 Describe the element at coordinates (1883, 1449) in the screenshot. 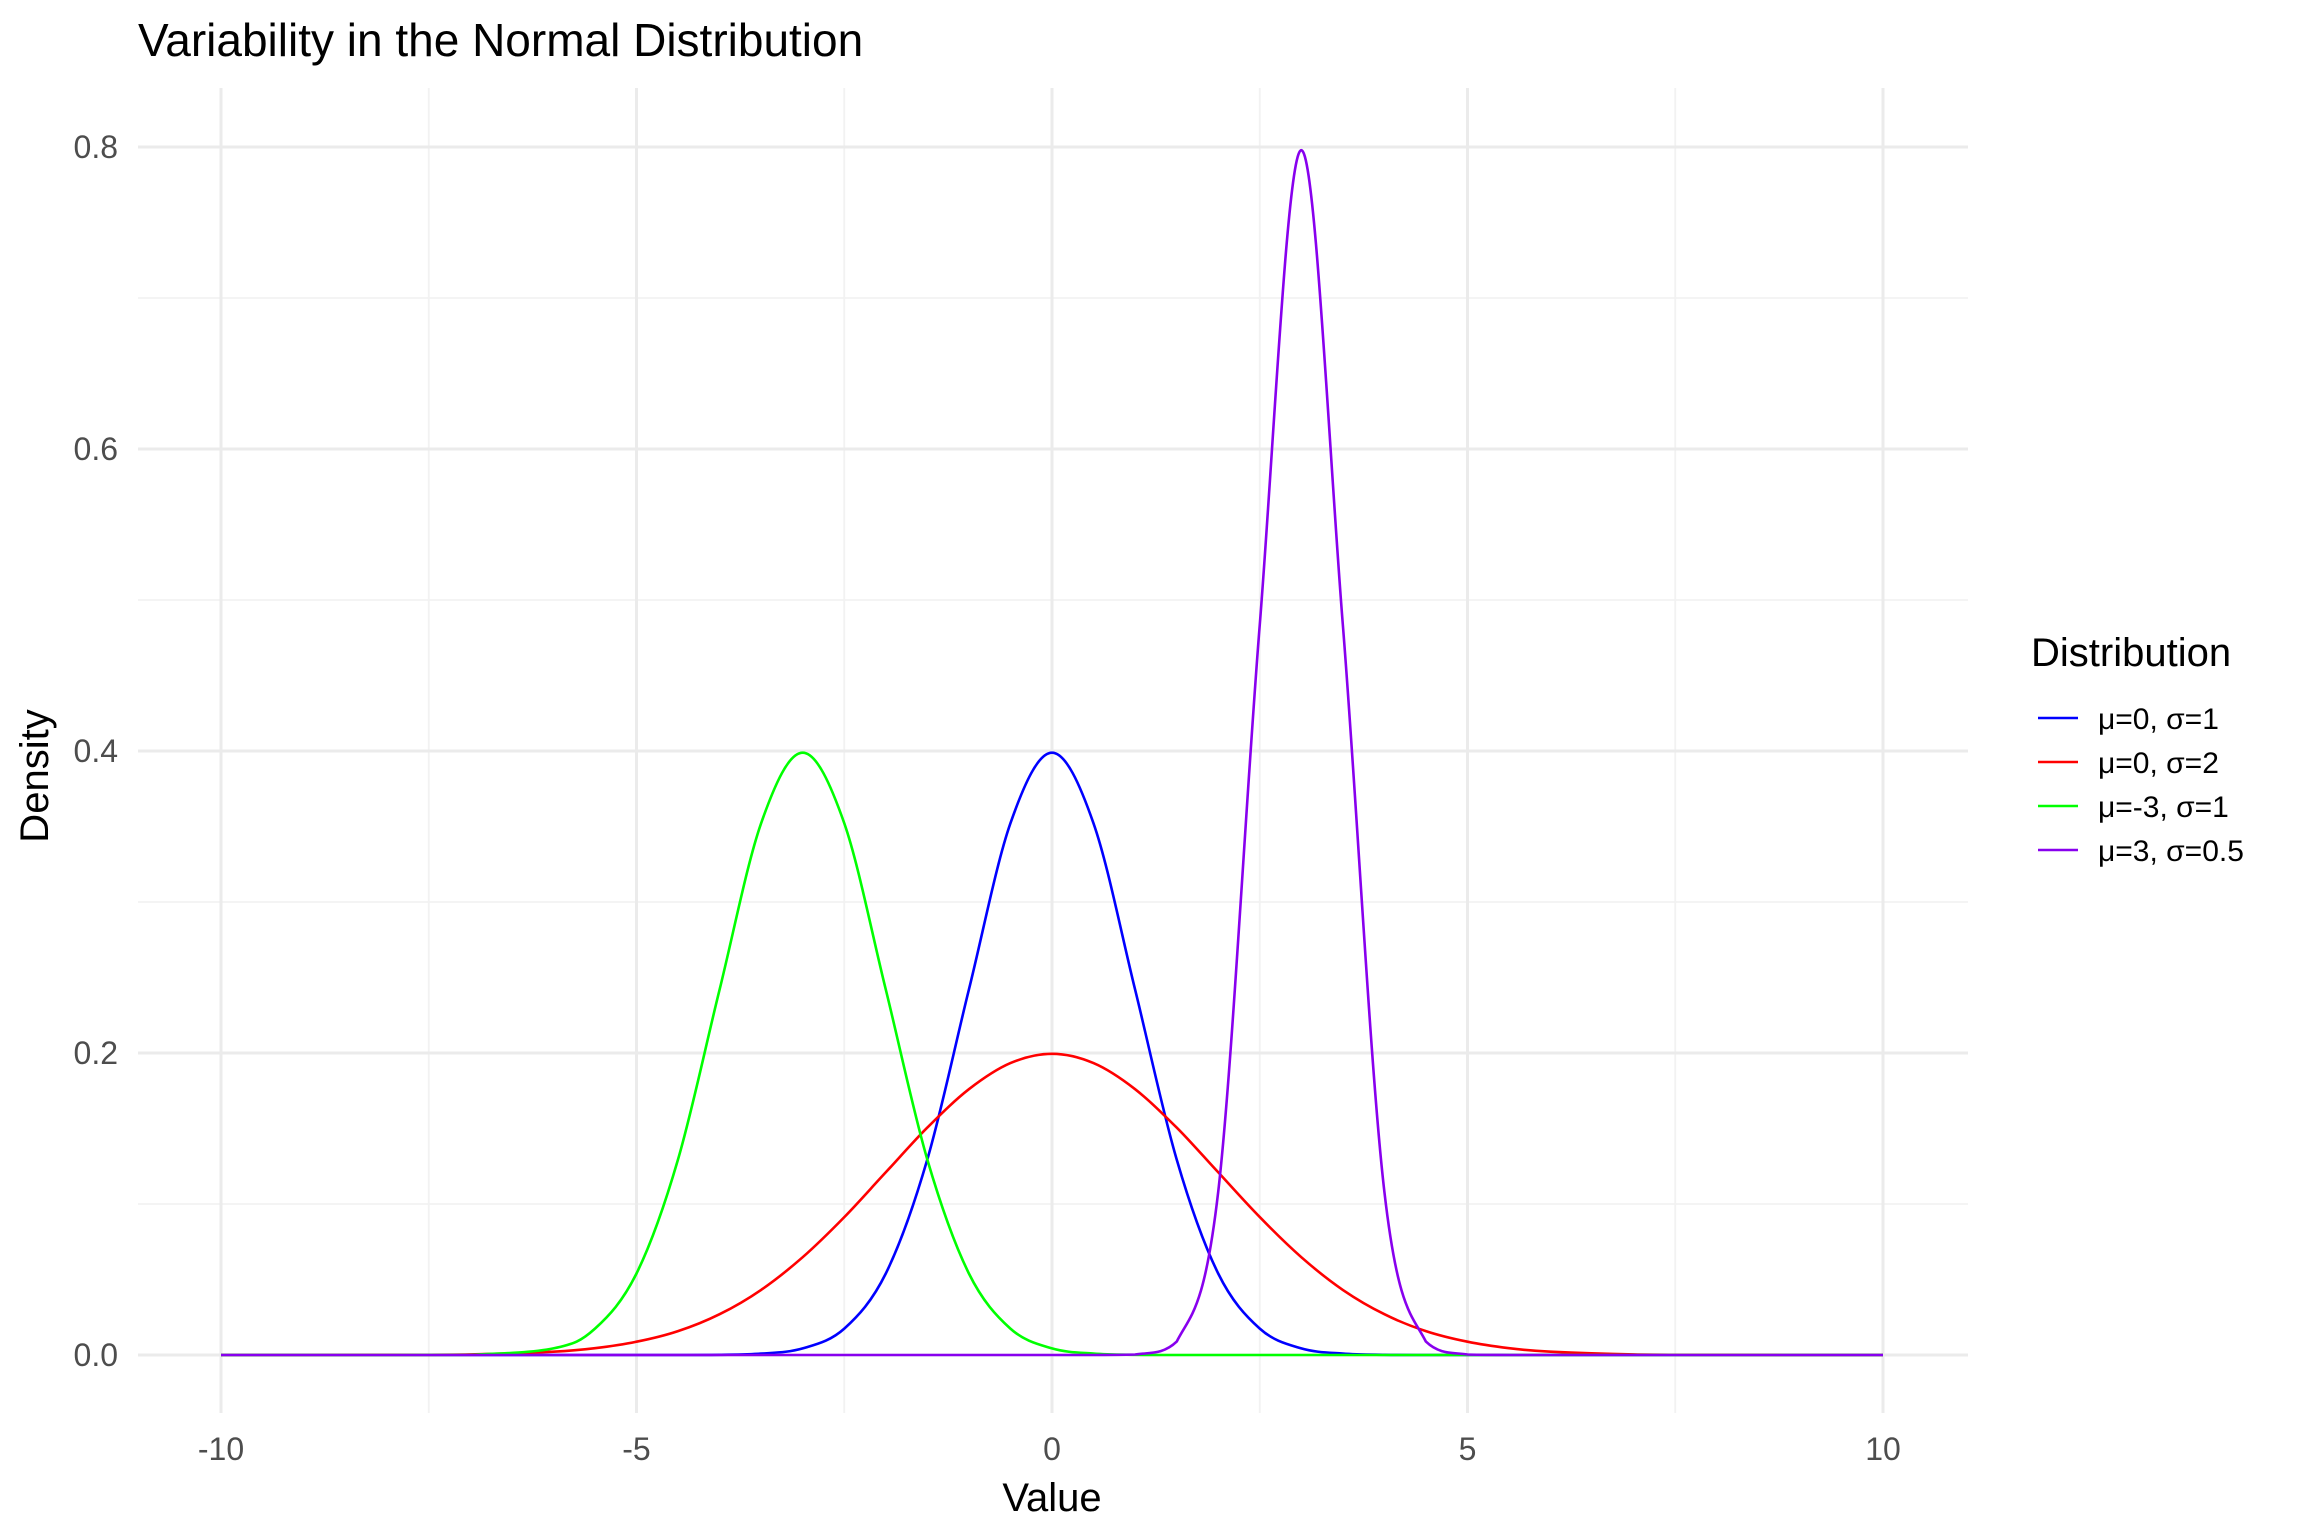

I see `x-tick-label: 10` at that location.